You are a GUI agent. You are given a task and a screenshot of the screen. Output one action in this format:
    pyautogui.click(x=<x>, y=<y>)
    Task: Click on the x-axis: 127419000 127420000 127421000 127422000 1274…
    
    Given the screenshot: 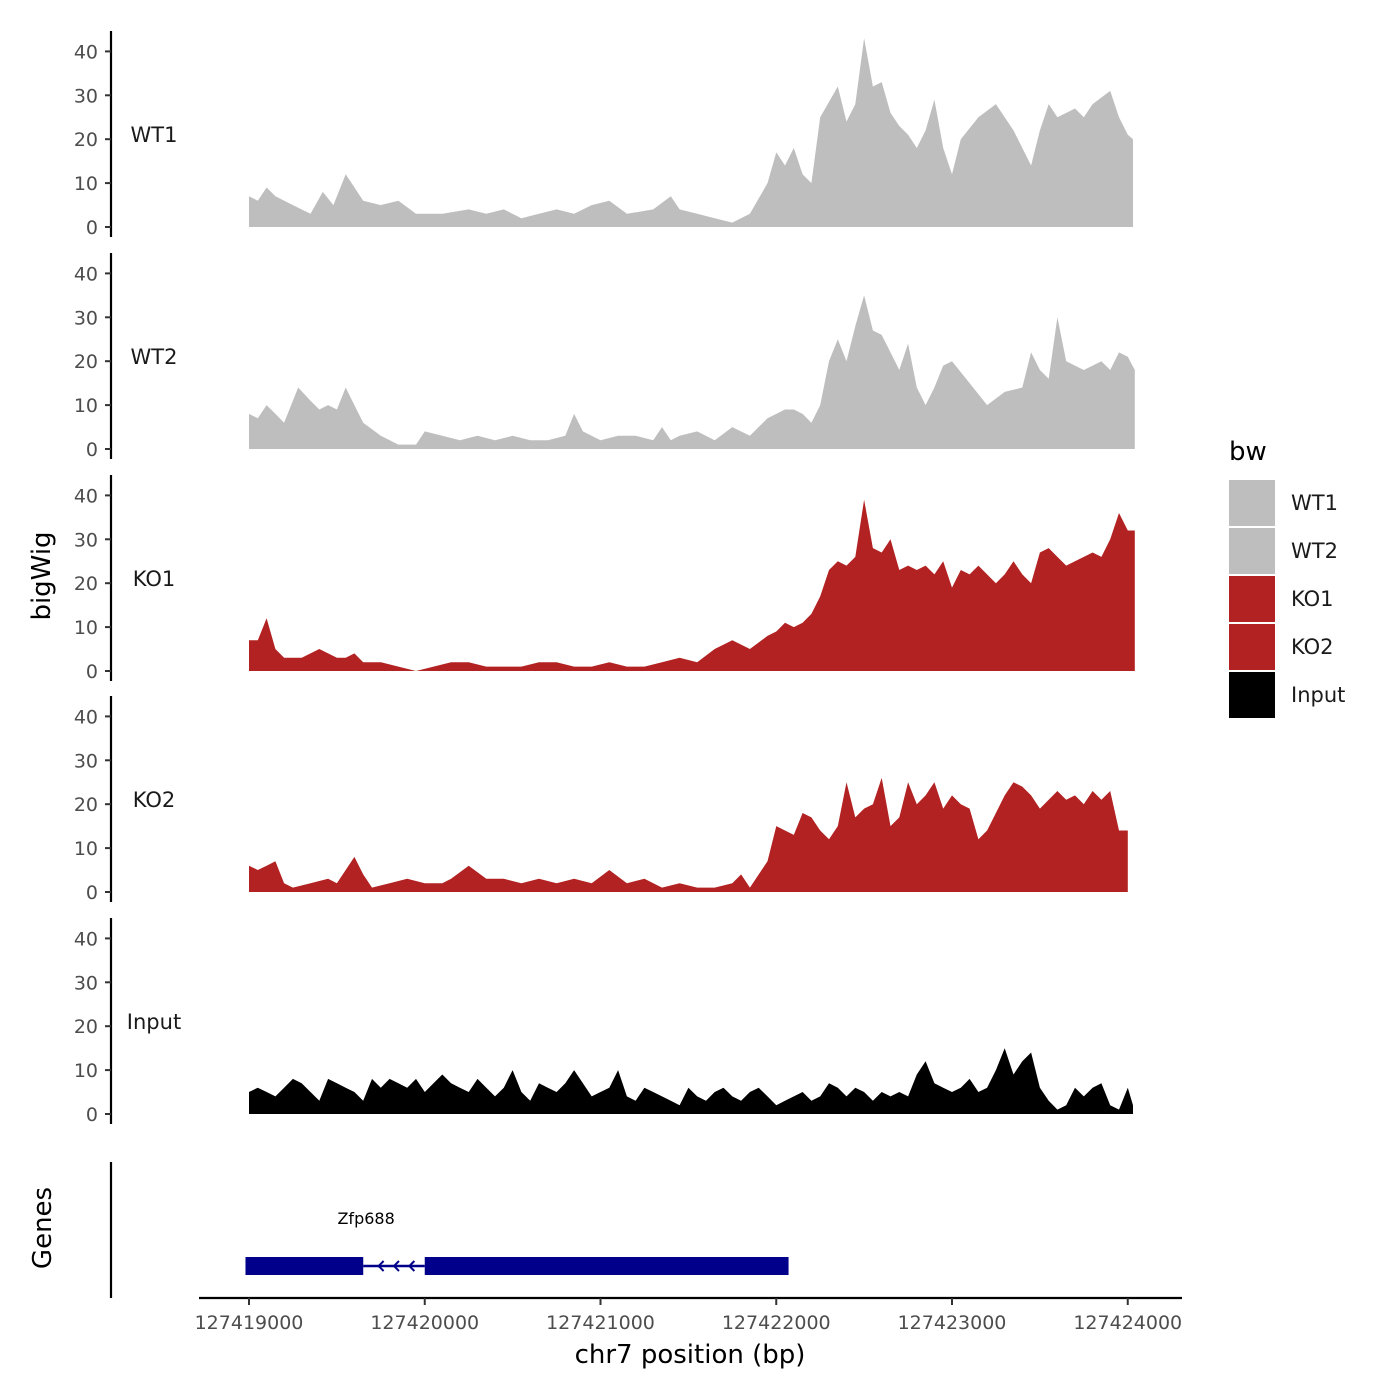 What is the action you would take?
    pyautogui.click(x=688, y=1333)
    